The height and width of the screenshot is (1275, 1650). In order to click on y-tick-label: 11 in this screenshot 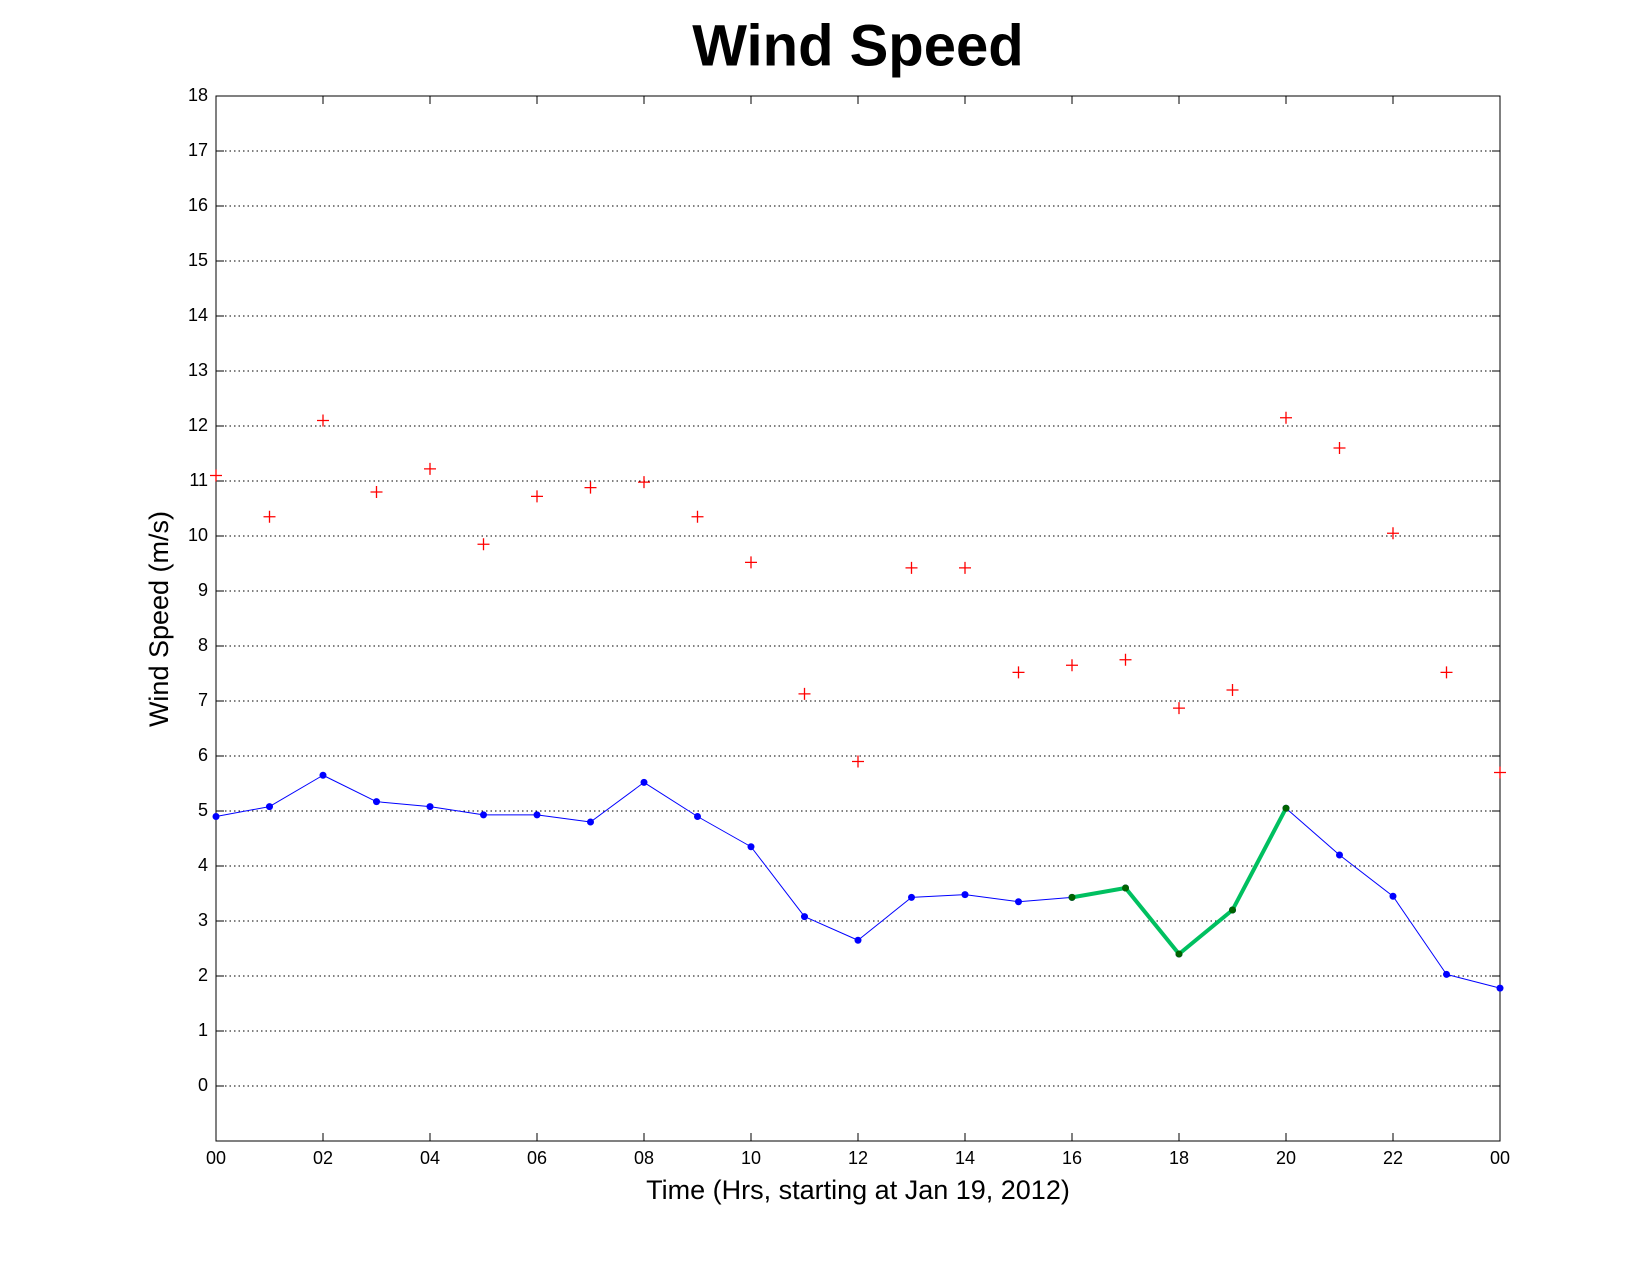, I will do `click(198, 480)`.